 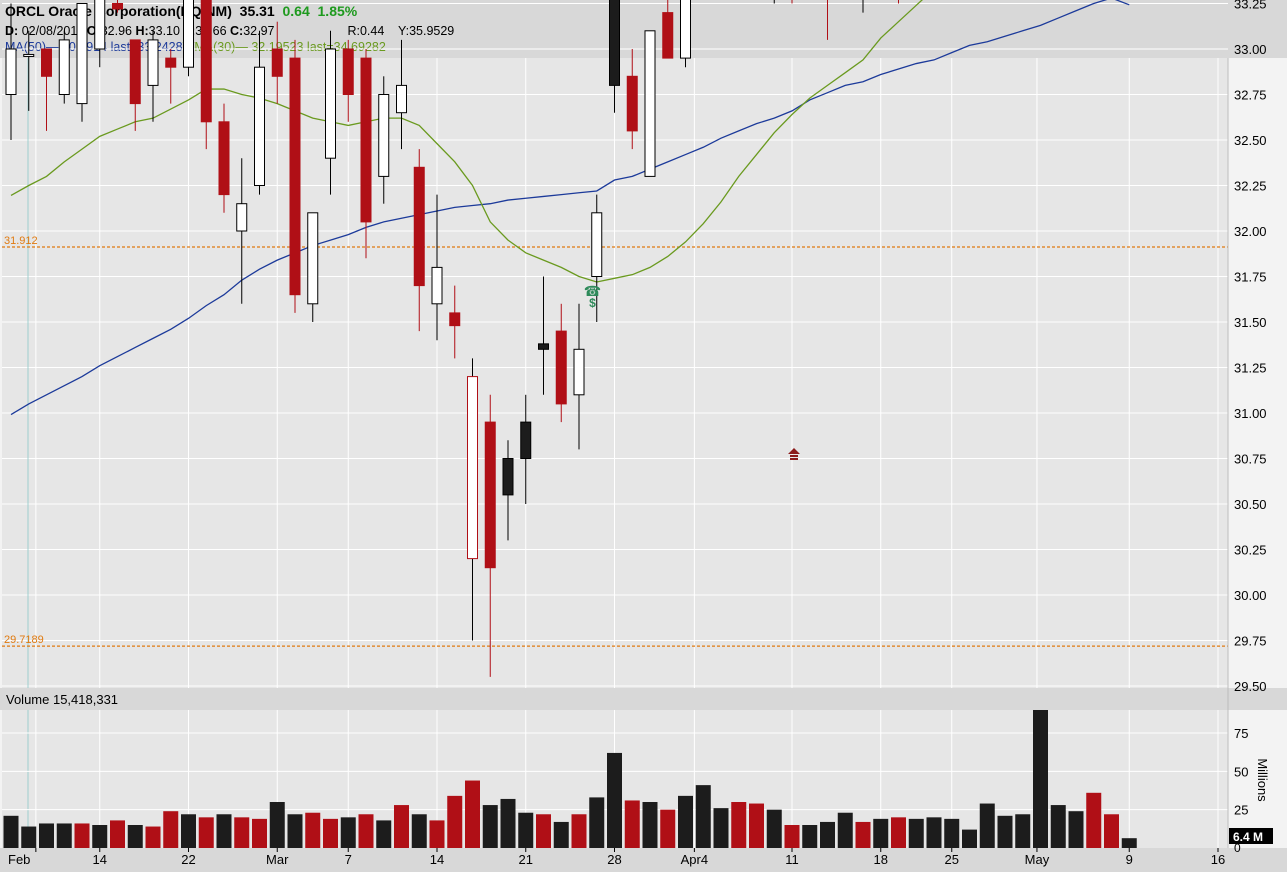 What do you see at coordinates (694, 859) in the screenshot?
I see `x-tick-label: Apr4` at bounding box center [694, 859].